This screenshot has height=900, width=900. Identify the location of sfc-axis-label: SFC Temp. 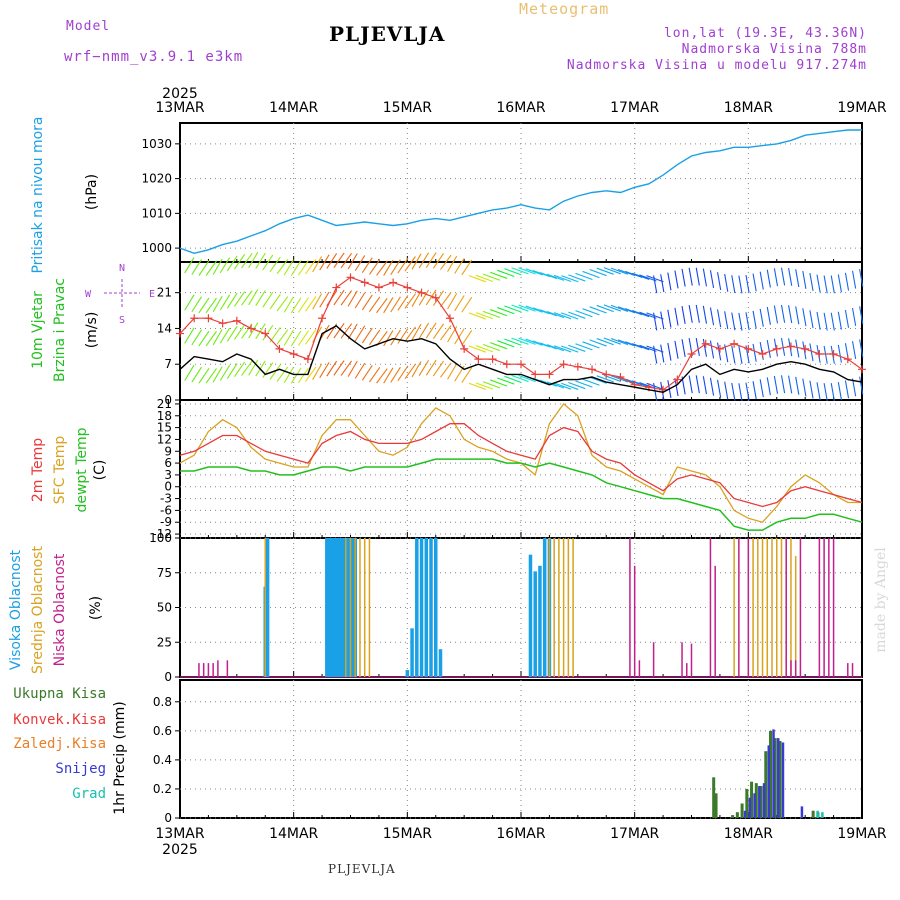
(60, 470).